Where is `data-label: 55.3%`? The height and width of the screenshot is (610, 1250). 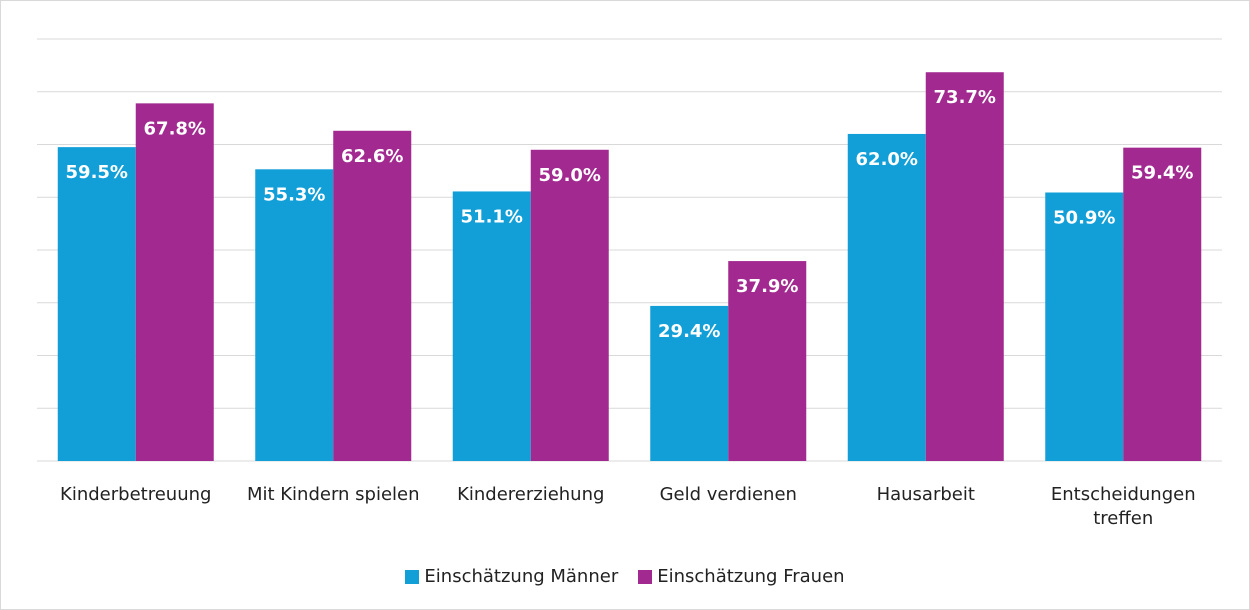
data-label: 55.3% is located at coordinates (294, 194).